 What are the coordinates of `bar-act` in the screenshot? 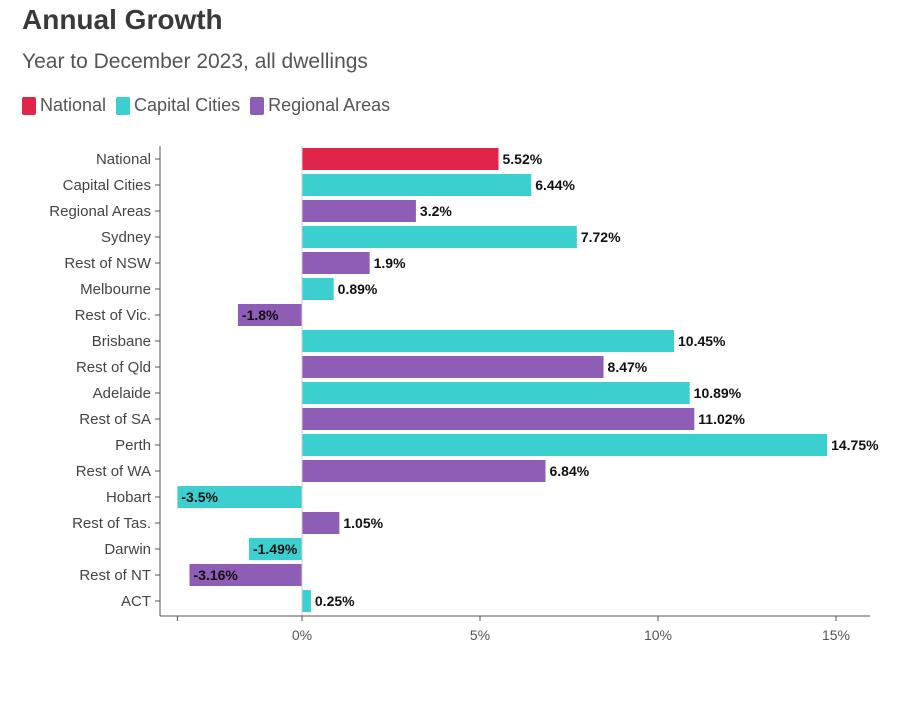 It's located at (306, 601).